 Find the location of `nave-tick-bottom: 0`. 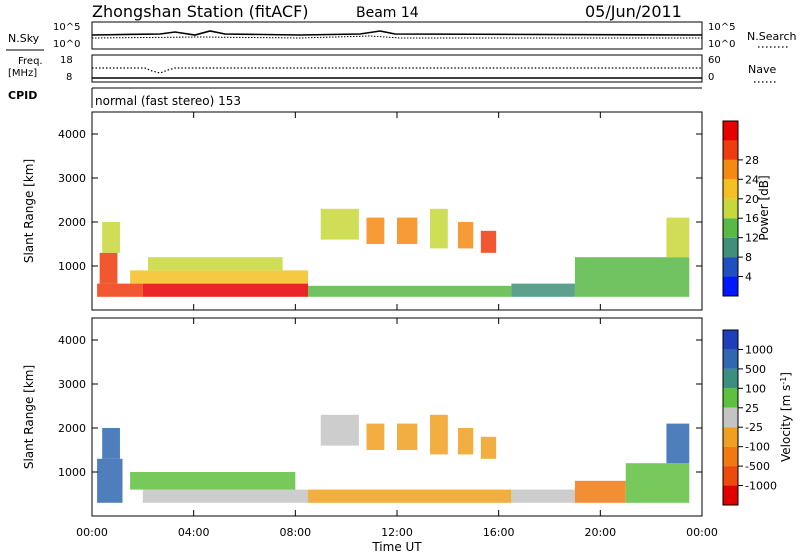

nave-tick-bottom: 0 is located at coordinates (711, 77).